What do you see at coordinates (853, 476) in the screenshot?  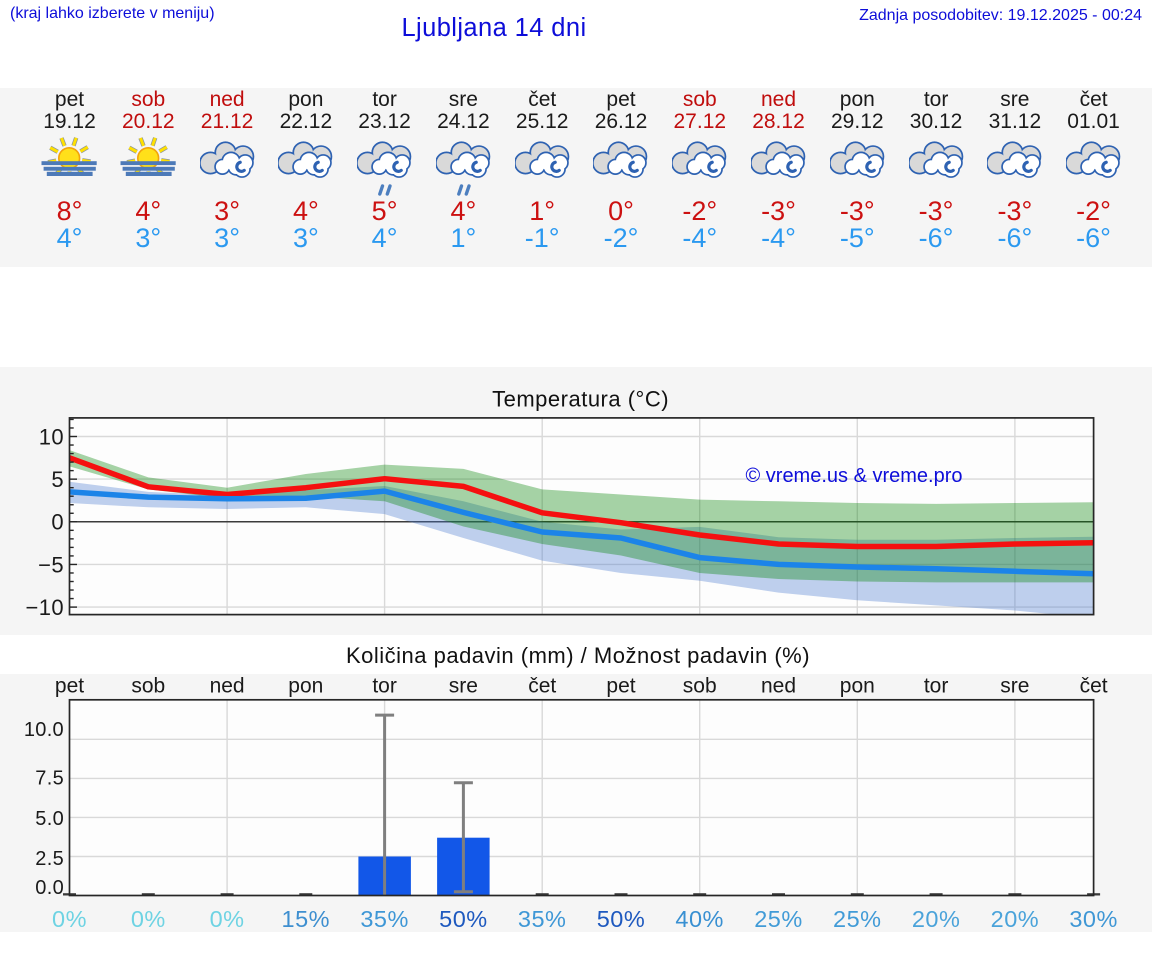 I see `svg-text: © vreme.us & vreme.pro` at bounding box center [853, 476].